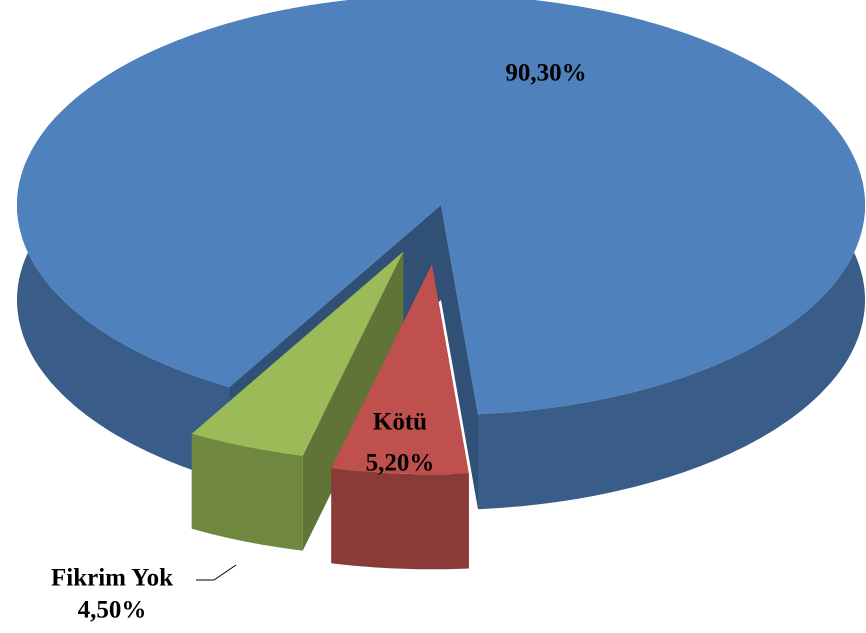  What do you see at coordinates (545, 73) in the screenshot?
I see `value-label: 90,30%` at bounding box center [545, 73].